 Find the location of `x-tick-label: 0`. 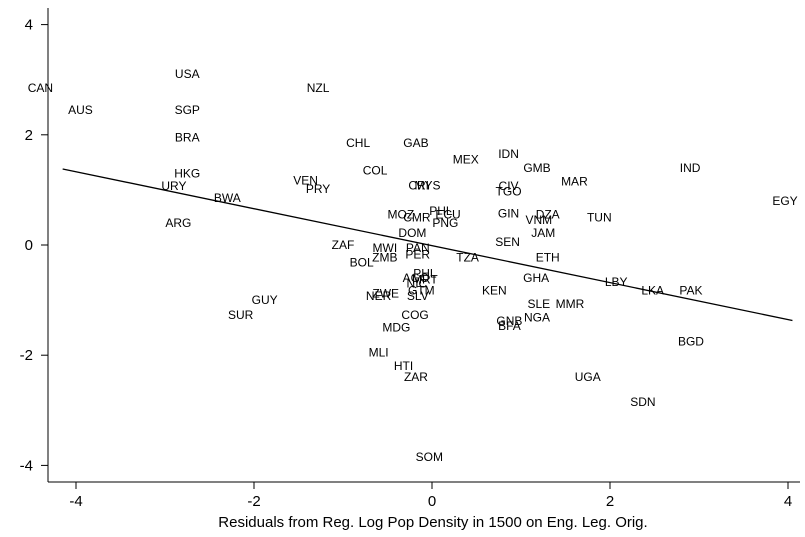

x-tick-label: 0 is located at coordinates (432, 501).